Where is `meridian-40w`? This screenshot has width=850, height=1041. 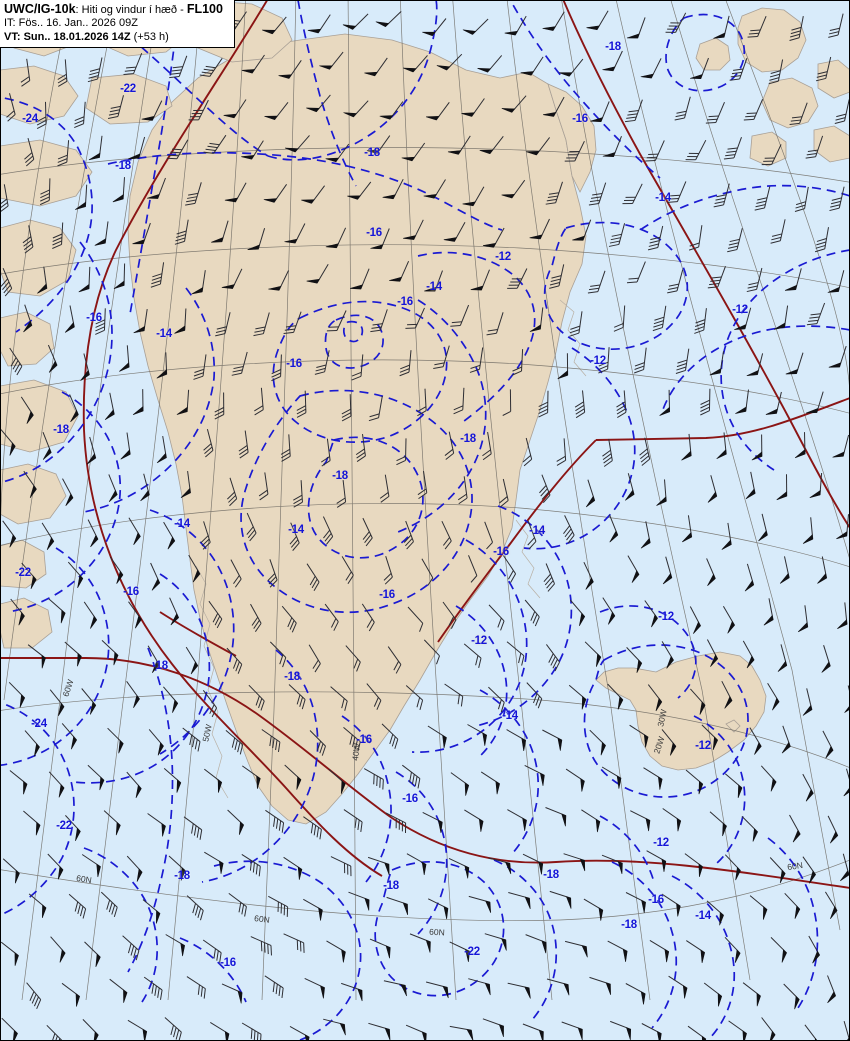 meridian-40w is located at coordinates (352, 500).